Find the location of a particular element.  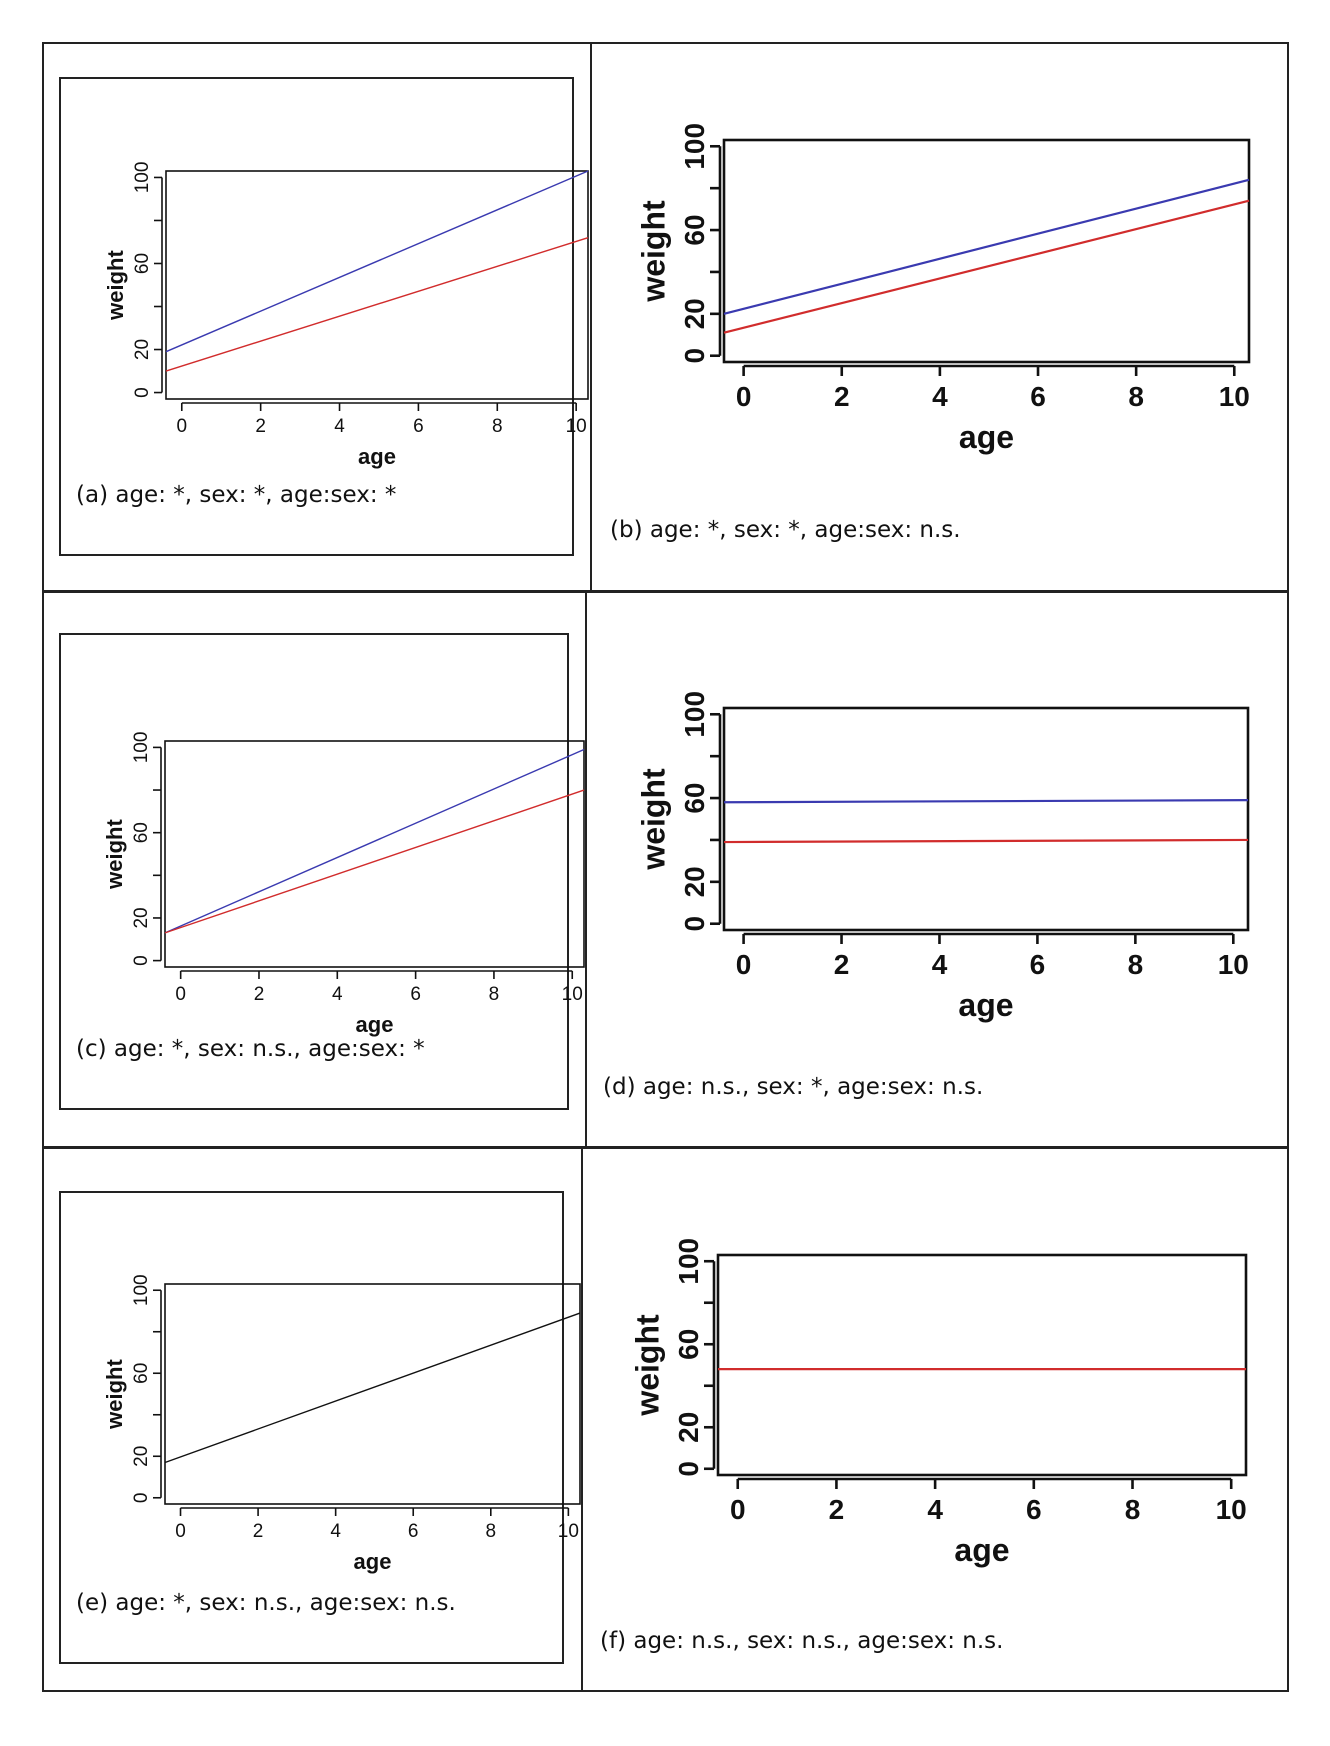

series-line-black is located at coordinates (372, 1388).